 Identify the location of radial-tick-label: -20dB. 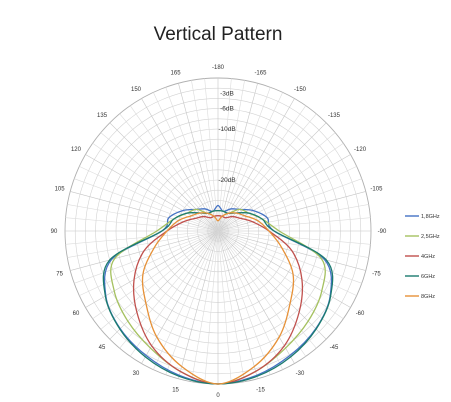
(226, 180).